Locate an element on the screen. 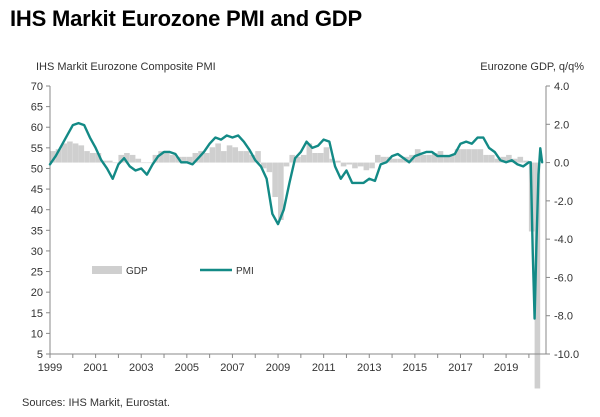  left-tick-label: 5 is located at coordinates (40, 355).